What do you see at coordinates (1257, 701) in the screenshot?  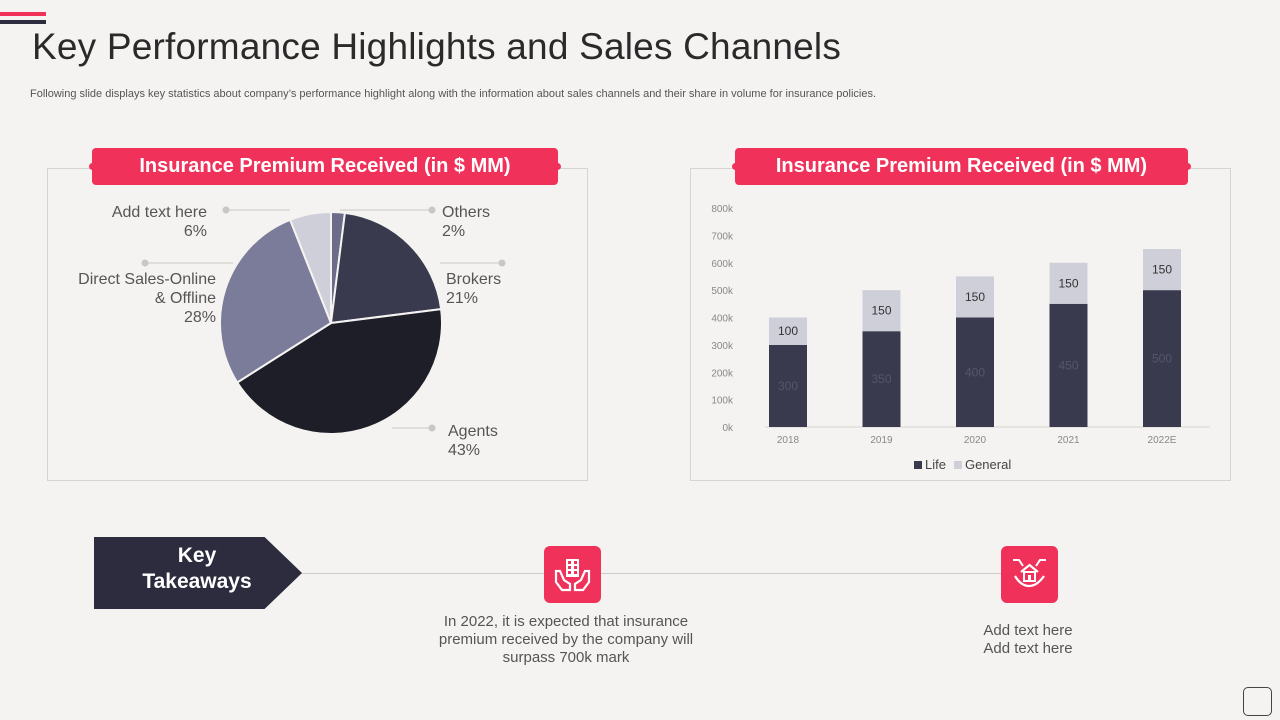 I see `corner-box` at bounding box center [1257, 701].